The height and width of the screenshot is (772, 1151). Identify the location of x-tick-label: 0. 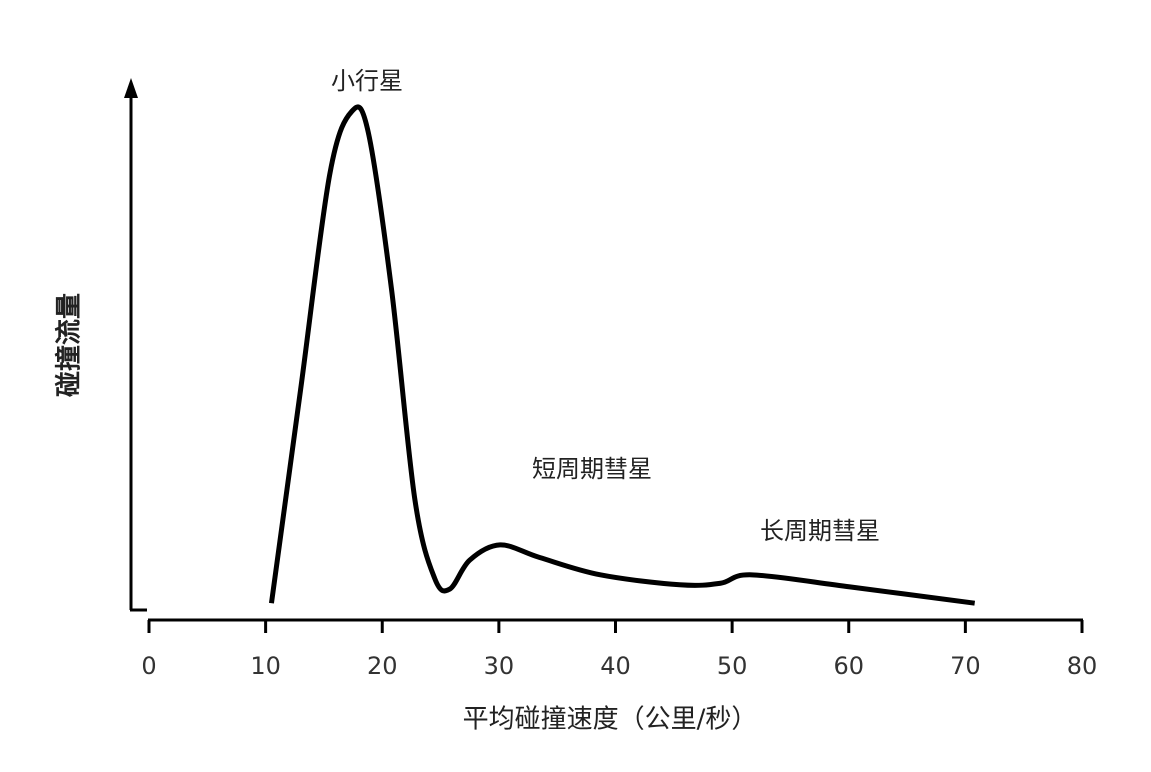
(148, 666).